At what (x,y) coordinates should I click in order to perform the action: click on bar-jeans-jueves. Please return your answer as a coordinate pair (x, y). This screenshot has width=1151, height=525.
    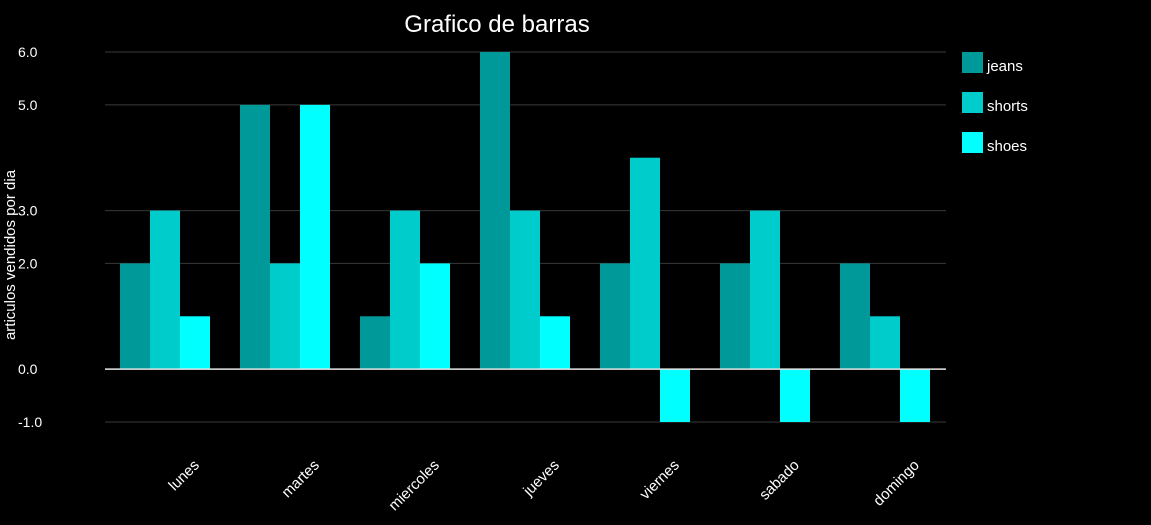
    Looking at the image, I should click on (495, 211).